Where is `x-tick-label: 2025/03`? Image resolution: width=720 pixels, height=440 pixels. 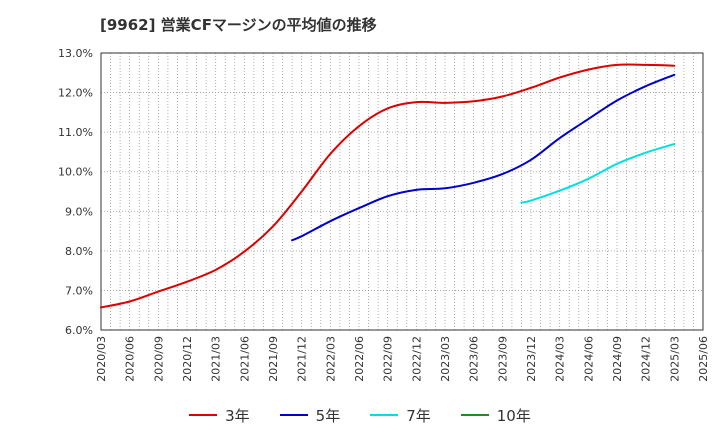
x-tick-label: 2025/03 is located at coordinates (674, 359).